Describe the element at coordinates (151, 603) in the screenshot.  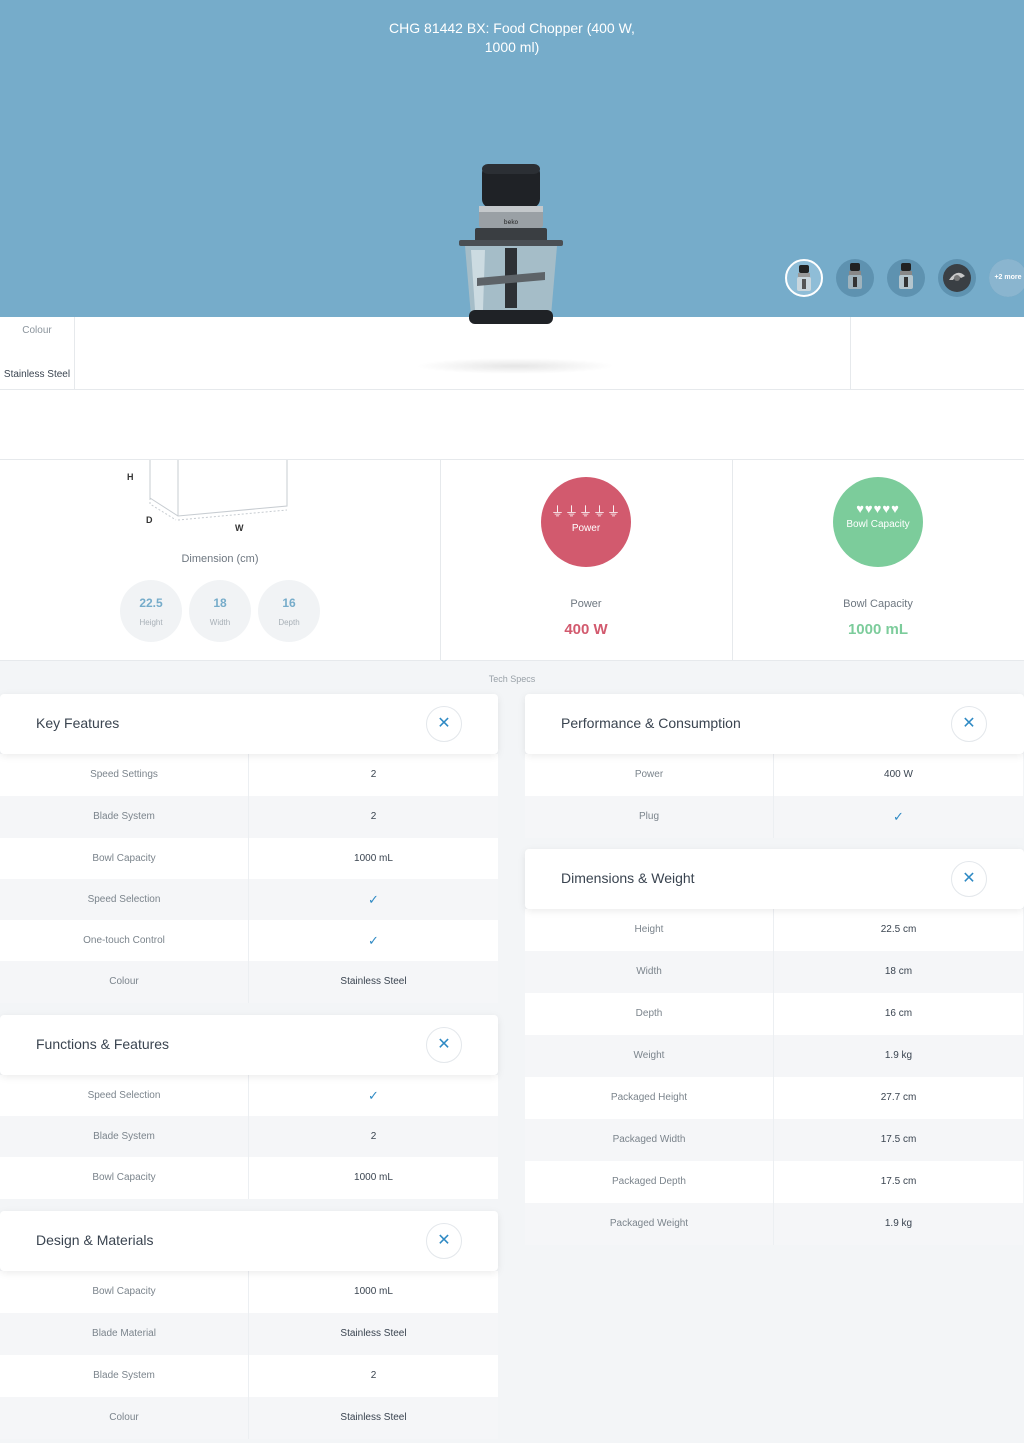
I see `dimension-value: 22.5` at that location.